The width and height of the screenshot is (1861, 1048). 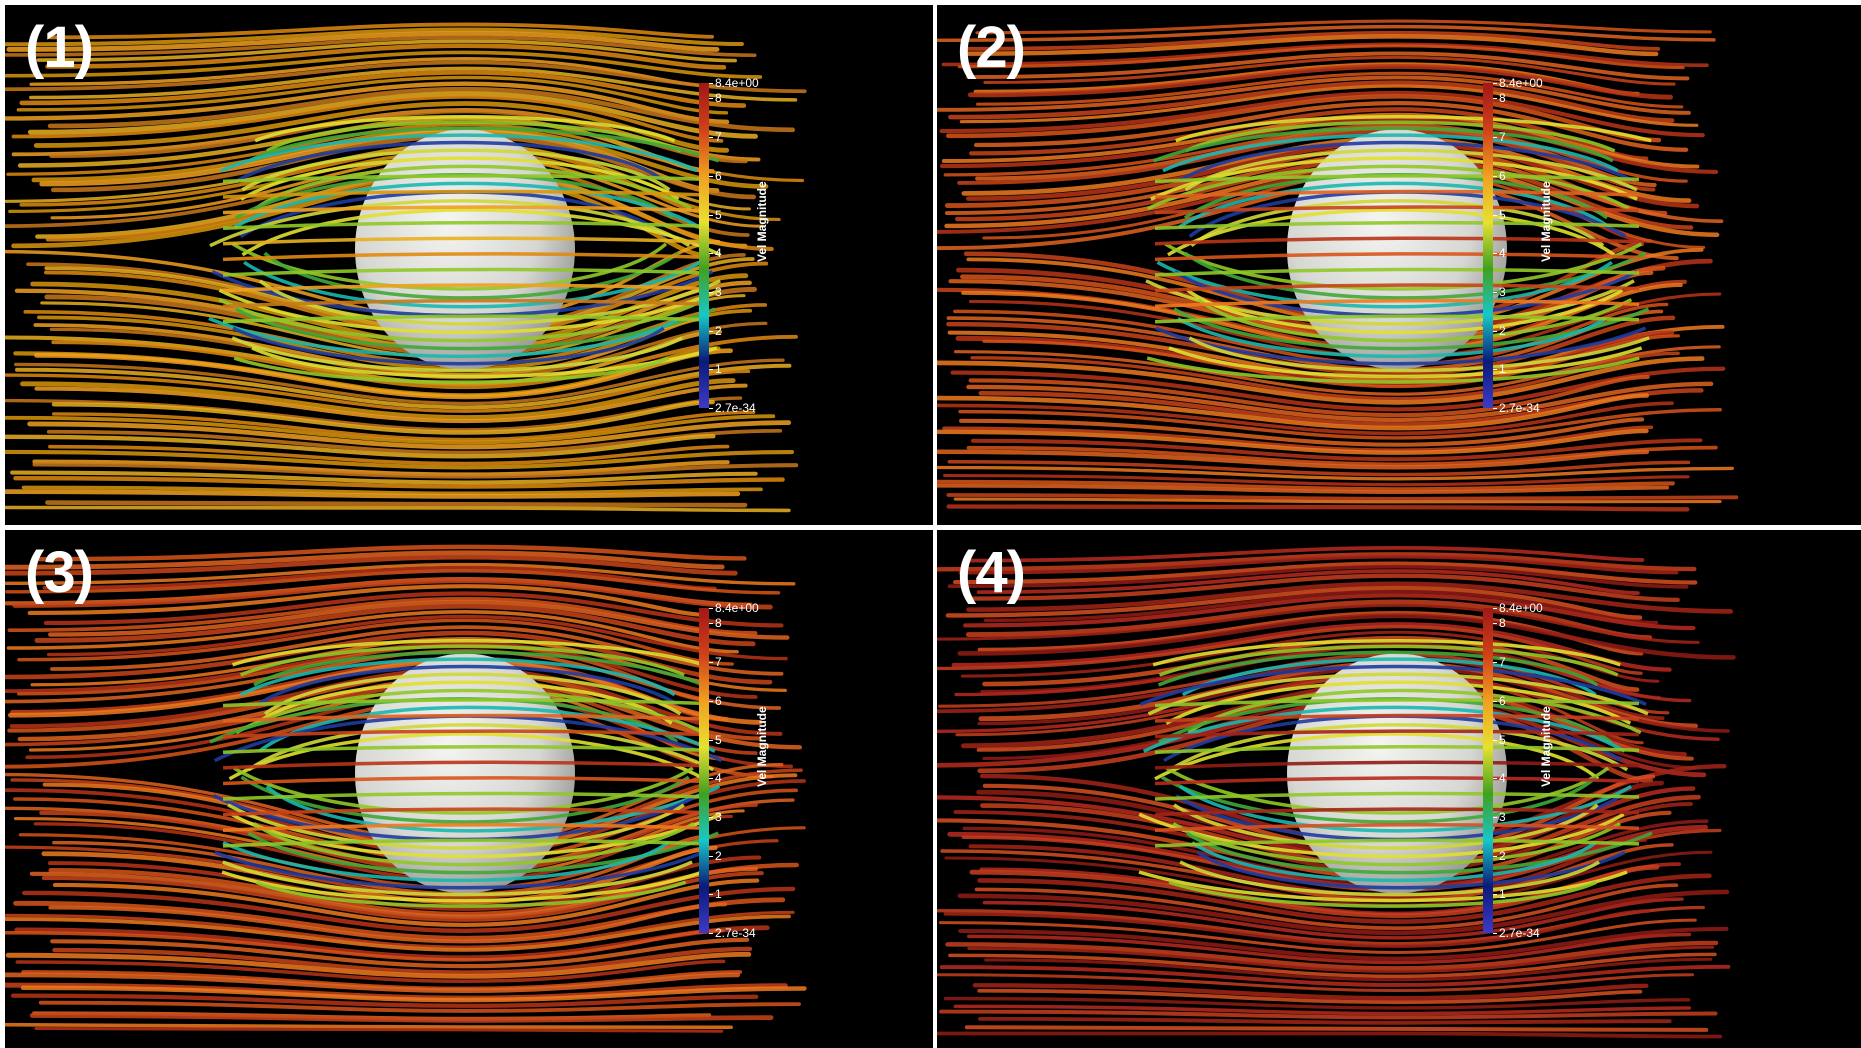 What do you see at coordinates (737, 608) in the screenshot?
I see `colorbar-tick-label: 8.4e+00` at bounding box center [737, 608].